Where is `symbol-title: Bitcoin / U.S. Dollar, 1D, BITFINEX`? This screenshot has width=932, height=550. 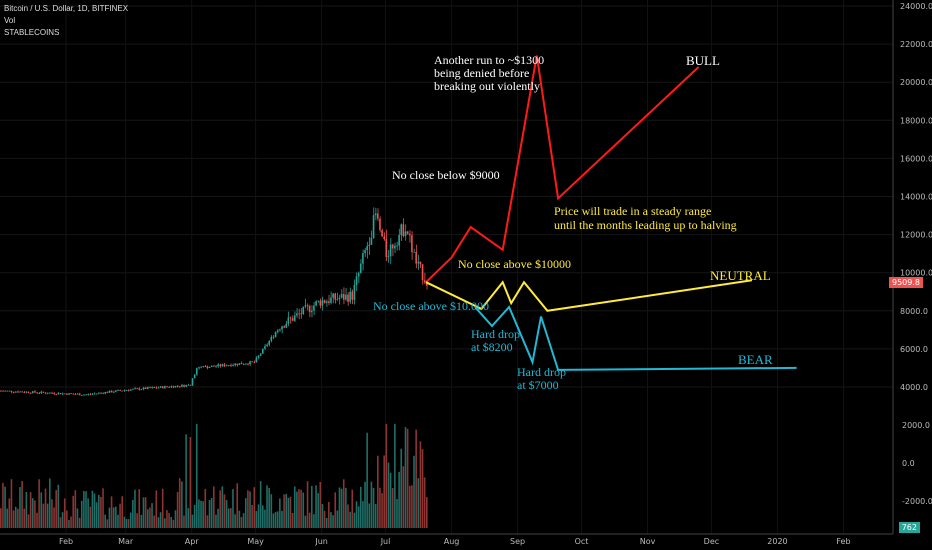
symbol-title: Bitcoin / U.S. Dollar, 1D, BITFINEX is located at coordinates (66, 8).